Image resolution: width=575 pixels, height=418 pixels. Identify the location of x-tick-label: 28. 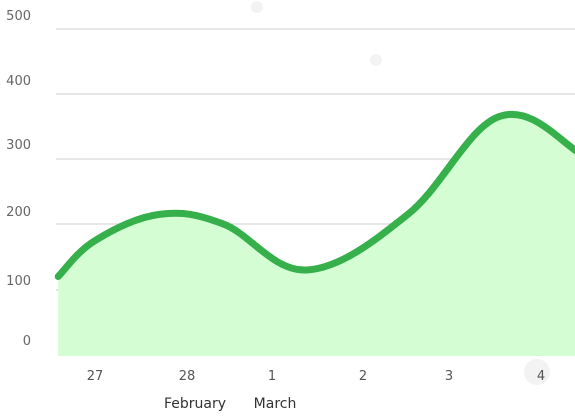
(187, 376).